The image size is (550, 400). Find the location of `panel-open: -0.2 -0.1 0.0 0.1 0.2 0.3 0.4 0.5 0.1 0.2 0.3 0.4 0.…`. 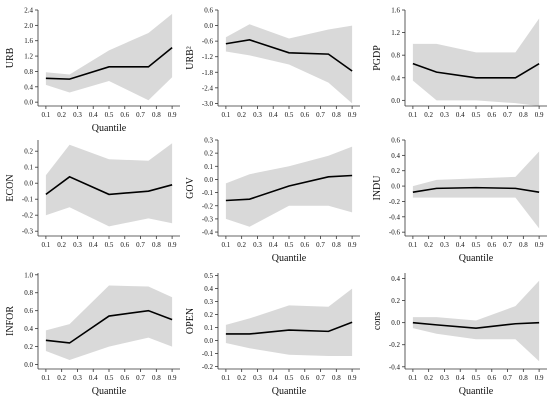

panel-open: -0.2 -0.1 0.0 0.1 0.2 0.3 0.4 0.5 0.1 0.2 0.3 0.4 0.… is located at coordinates (272, 334).